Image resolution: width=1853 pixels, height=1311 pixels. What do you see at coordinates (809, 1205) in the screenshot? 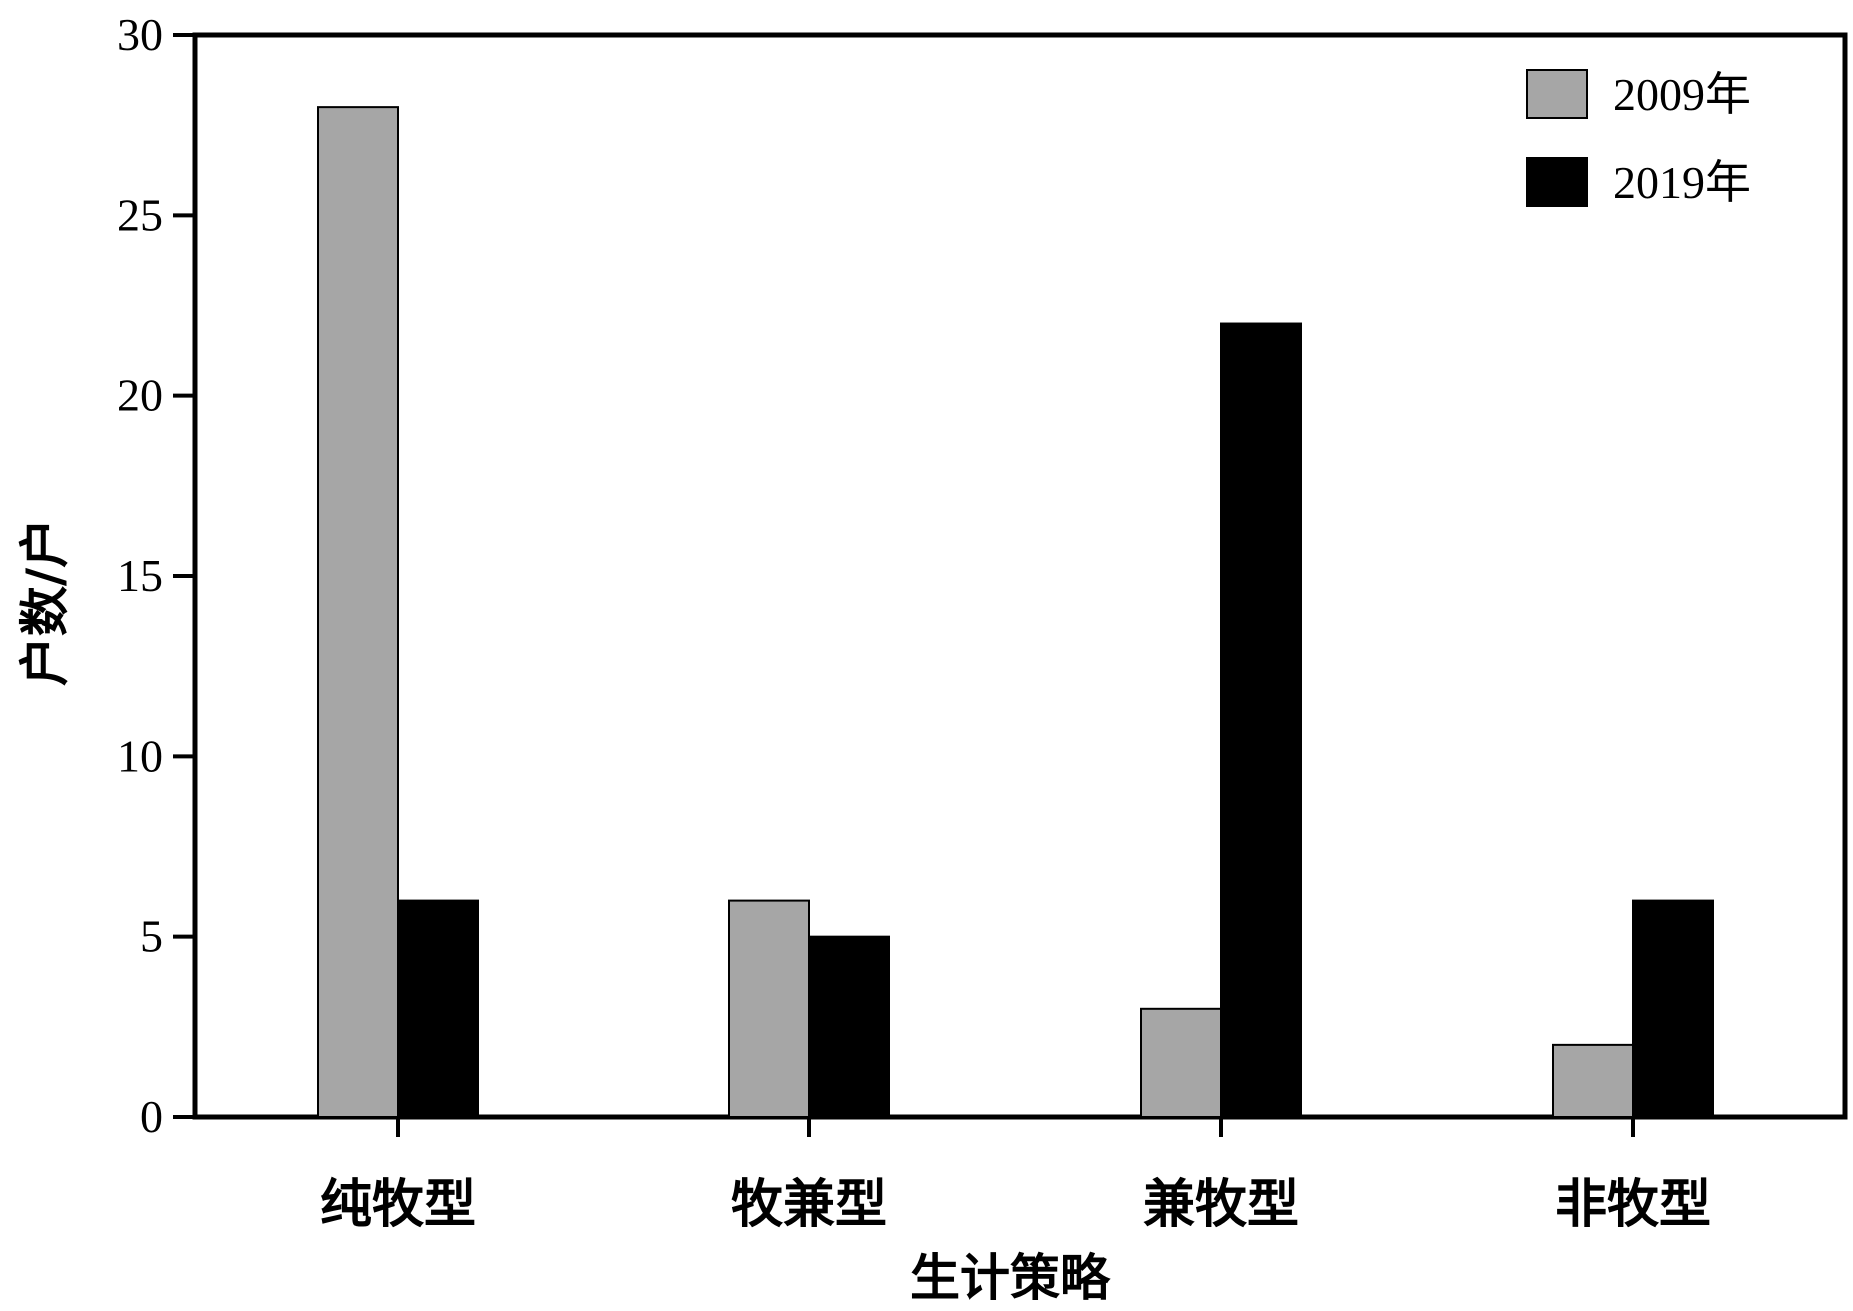
I see `x-tick-label: 牧兼型` at bounding box center [809, 1205].